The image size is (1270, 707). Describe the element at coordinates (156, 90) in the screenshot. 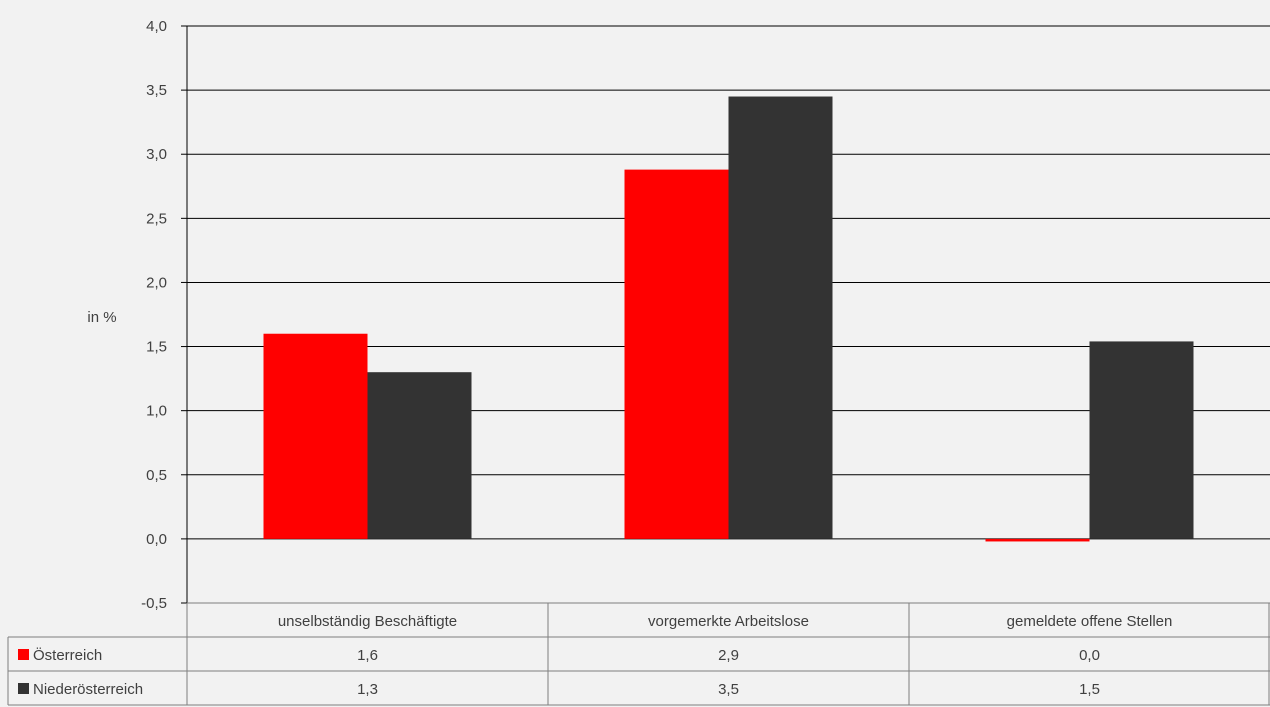

I see `y-tick-label: 3,5` at that location.